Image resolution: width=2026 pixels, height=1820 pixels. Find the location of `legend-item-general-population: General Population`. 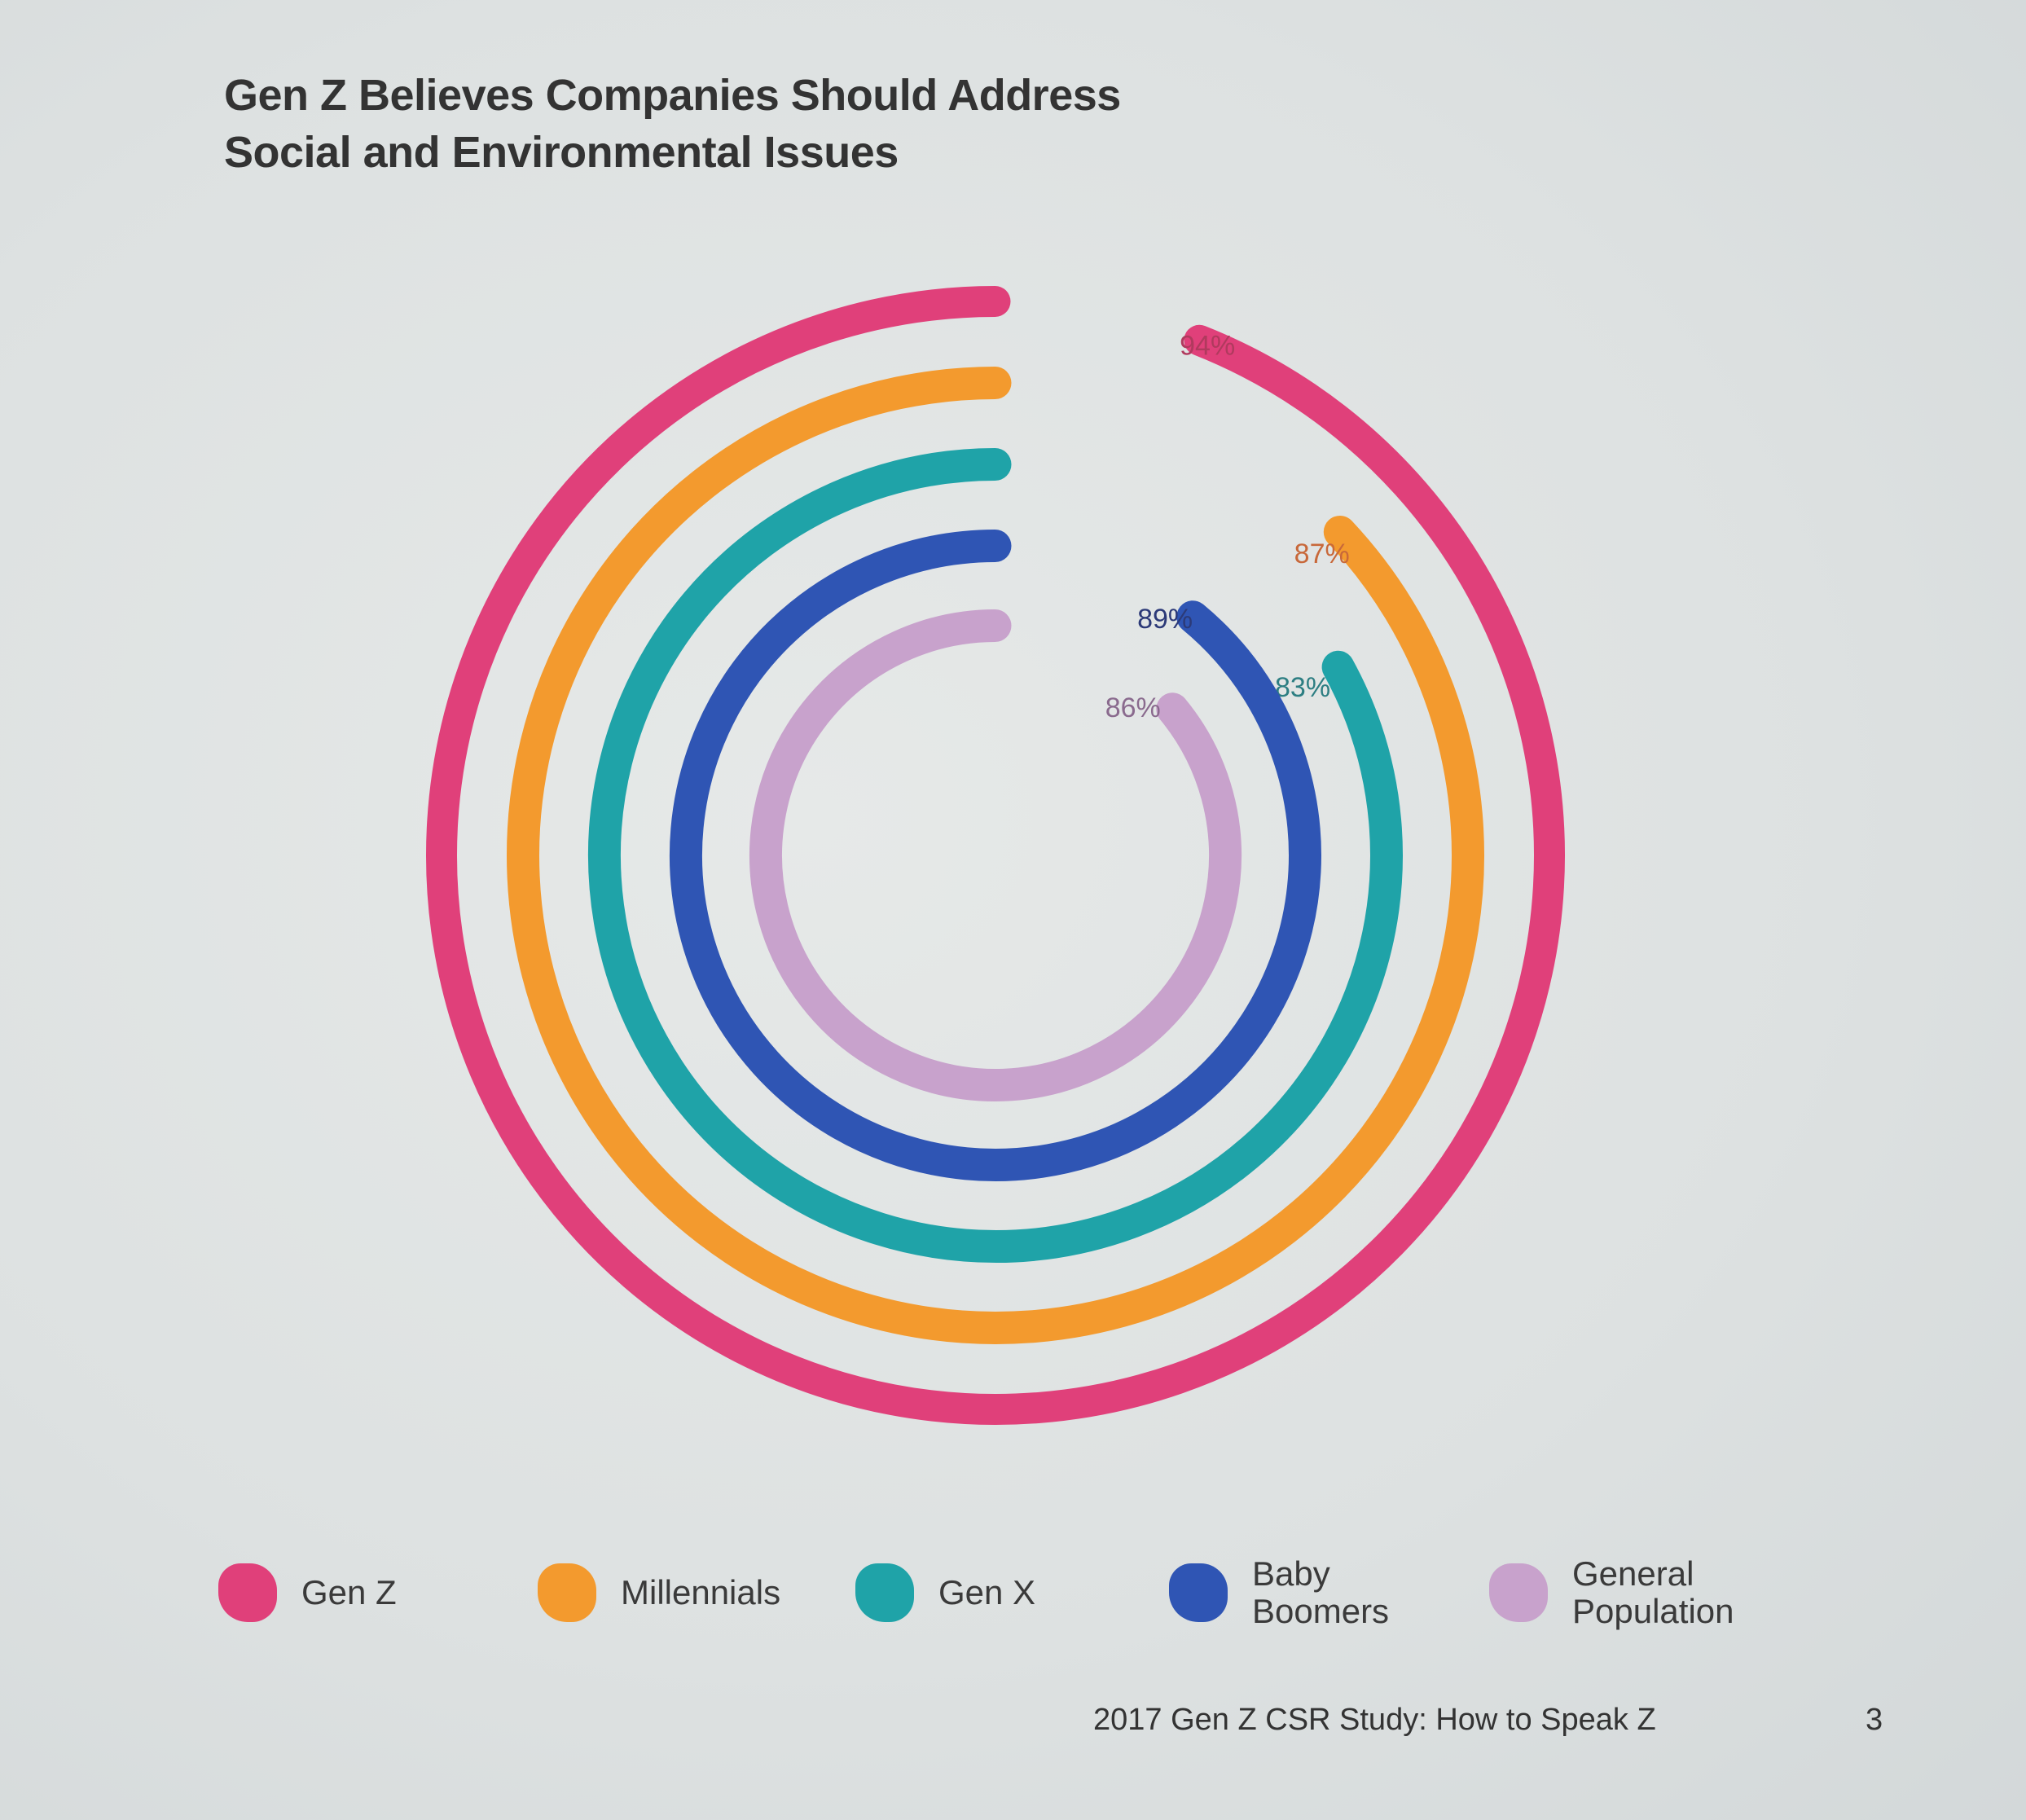

legend-item-general-population: General Population is located at coordinates (1611, 1593).